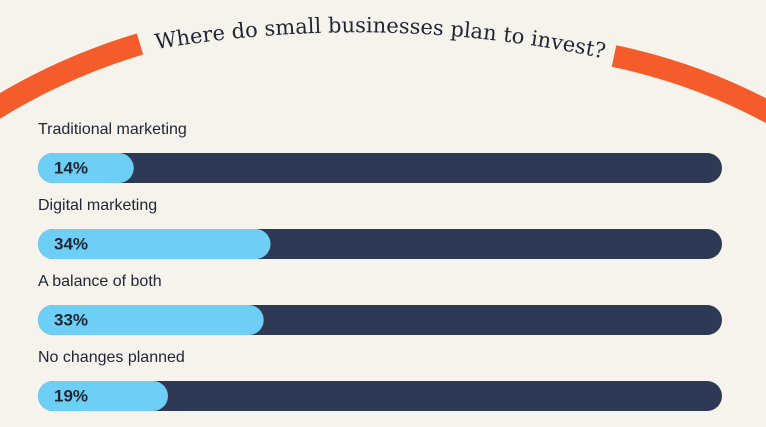 This screenshot has width=766, height=427. What do you see at coordinates (71, 167) in the screenshot?
I see `value-label: 14%` at bounding box center [71, 167].